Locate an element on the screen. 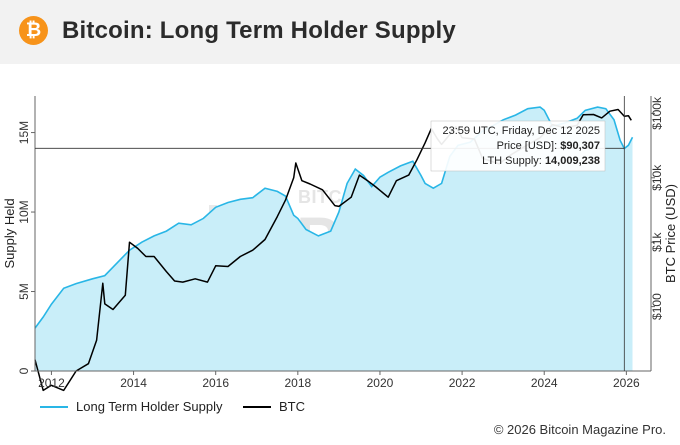 This screenshot has height=445, width=680. tooltip-price: Price [USD]: $90,307 is located at coordinates (548, 146).